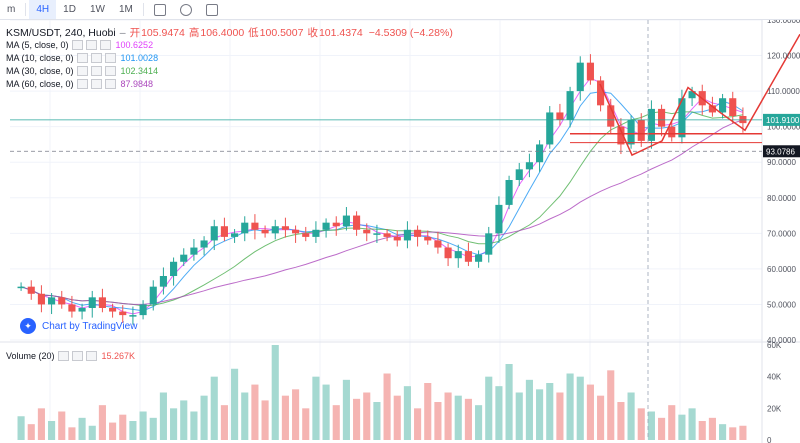 The width and height of the screenshot is (800, 443). What do you see at coordinates (122, 32) in the screenshot?
I see `more-icon: –` at bounding box center [122, 32].